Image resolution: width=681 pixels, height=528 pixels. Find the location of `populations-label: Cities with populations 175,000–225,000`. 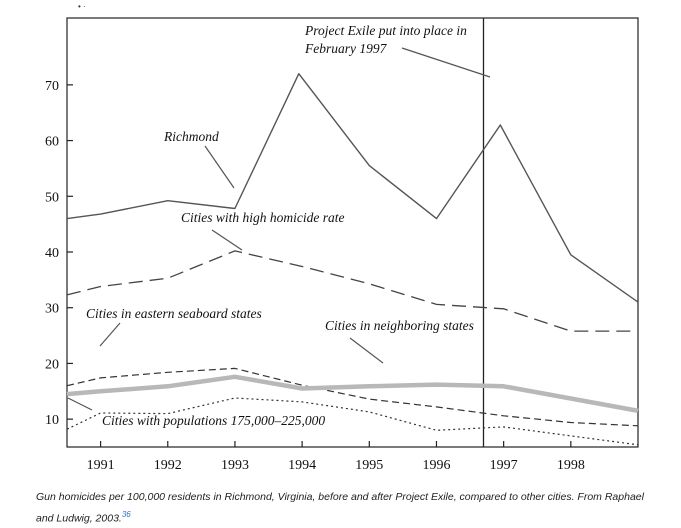

populations-label: Cities with populations 175,000–225,000 is located at coordinates (213, 420).